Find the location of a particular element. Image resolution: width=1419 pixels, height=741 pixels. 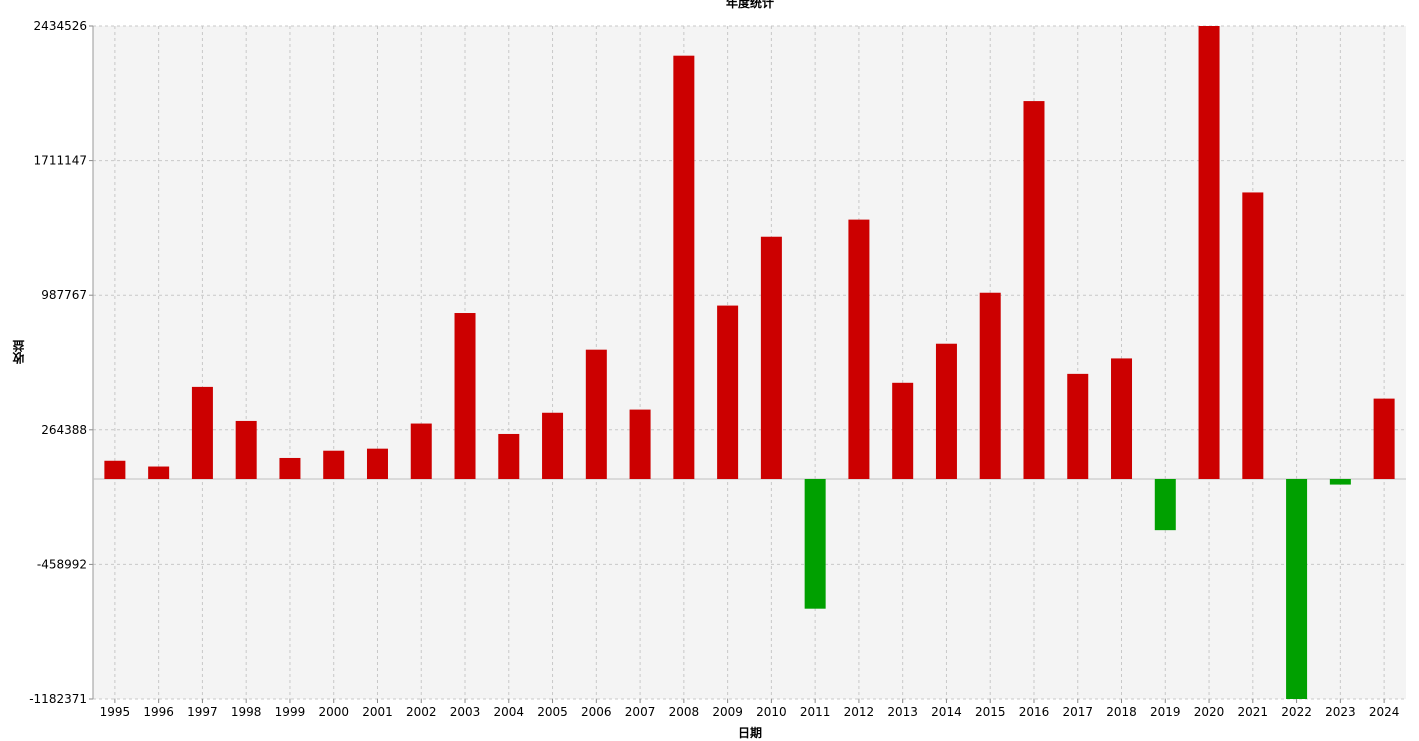

x-tick-label: 2019 is located at coordinates (1165, 712).